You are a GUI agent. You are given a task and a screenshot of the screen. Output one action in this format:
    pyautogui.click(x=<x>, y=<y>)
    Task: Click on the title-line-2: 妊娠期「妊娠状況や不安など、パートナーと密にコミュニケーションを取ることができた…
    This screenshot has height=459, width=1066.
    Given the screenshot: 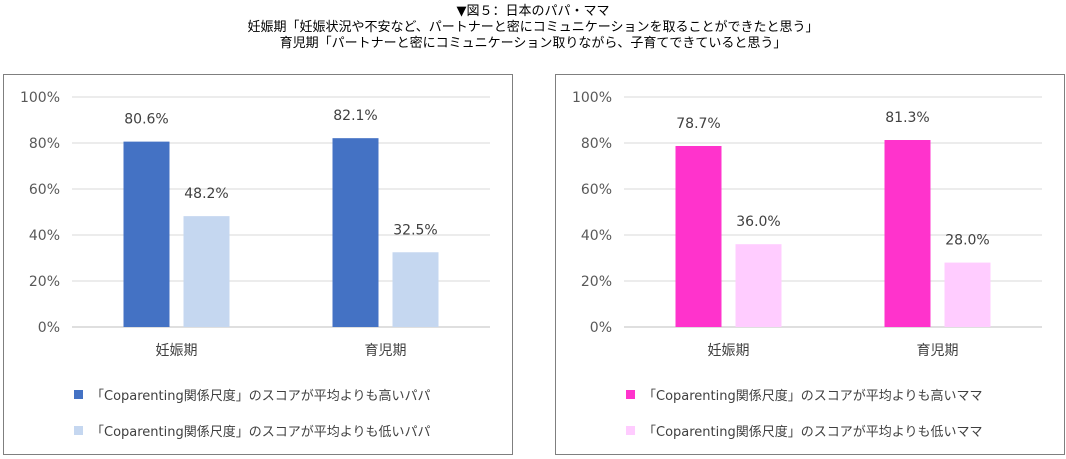 What is the action you would take?
    pyautogui.click(x=533, y=27)
    